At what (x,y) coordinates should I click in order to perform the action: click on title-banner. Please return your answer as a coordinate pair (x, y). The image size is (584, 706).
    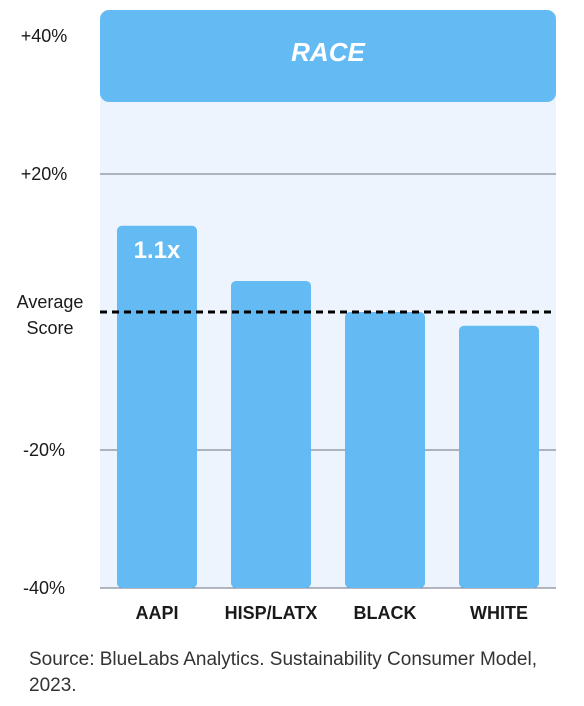
    Looking at the image, I should click on (328, 56).